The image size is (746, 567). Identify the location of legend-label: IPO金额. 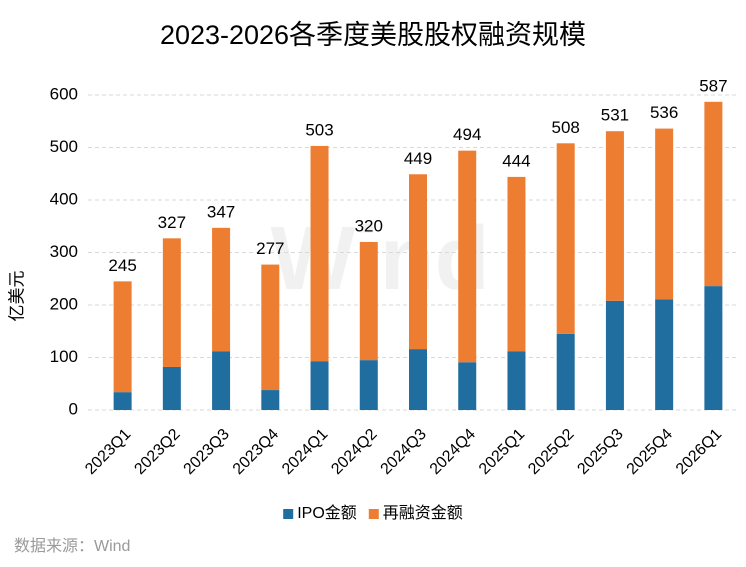
(327, 513).